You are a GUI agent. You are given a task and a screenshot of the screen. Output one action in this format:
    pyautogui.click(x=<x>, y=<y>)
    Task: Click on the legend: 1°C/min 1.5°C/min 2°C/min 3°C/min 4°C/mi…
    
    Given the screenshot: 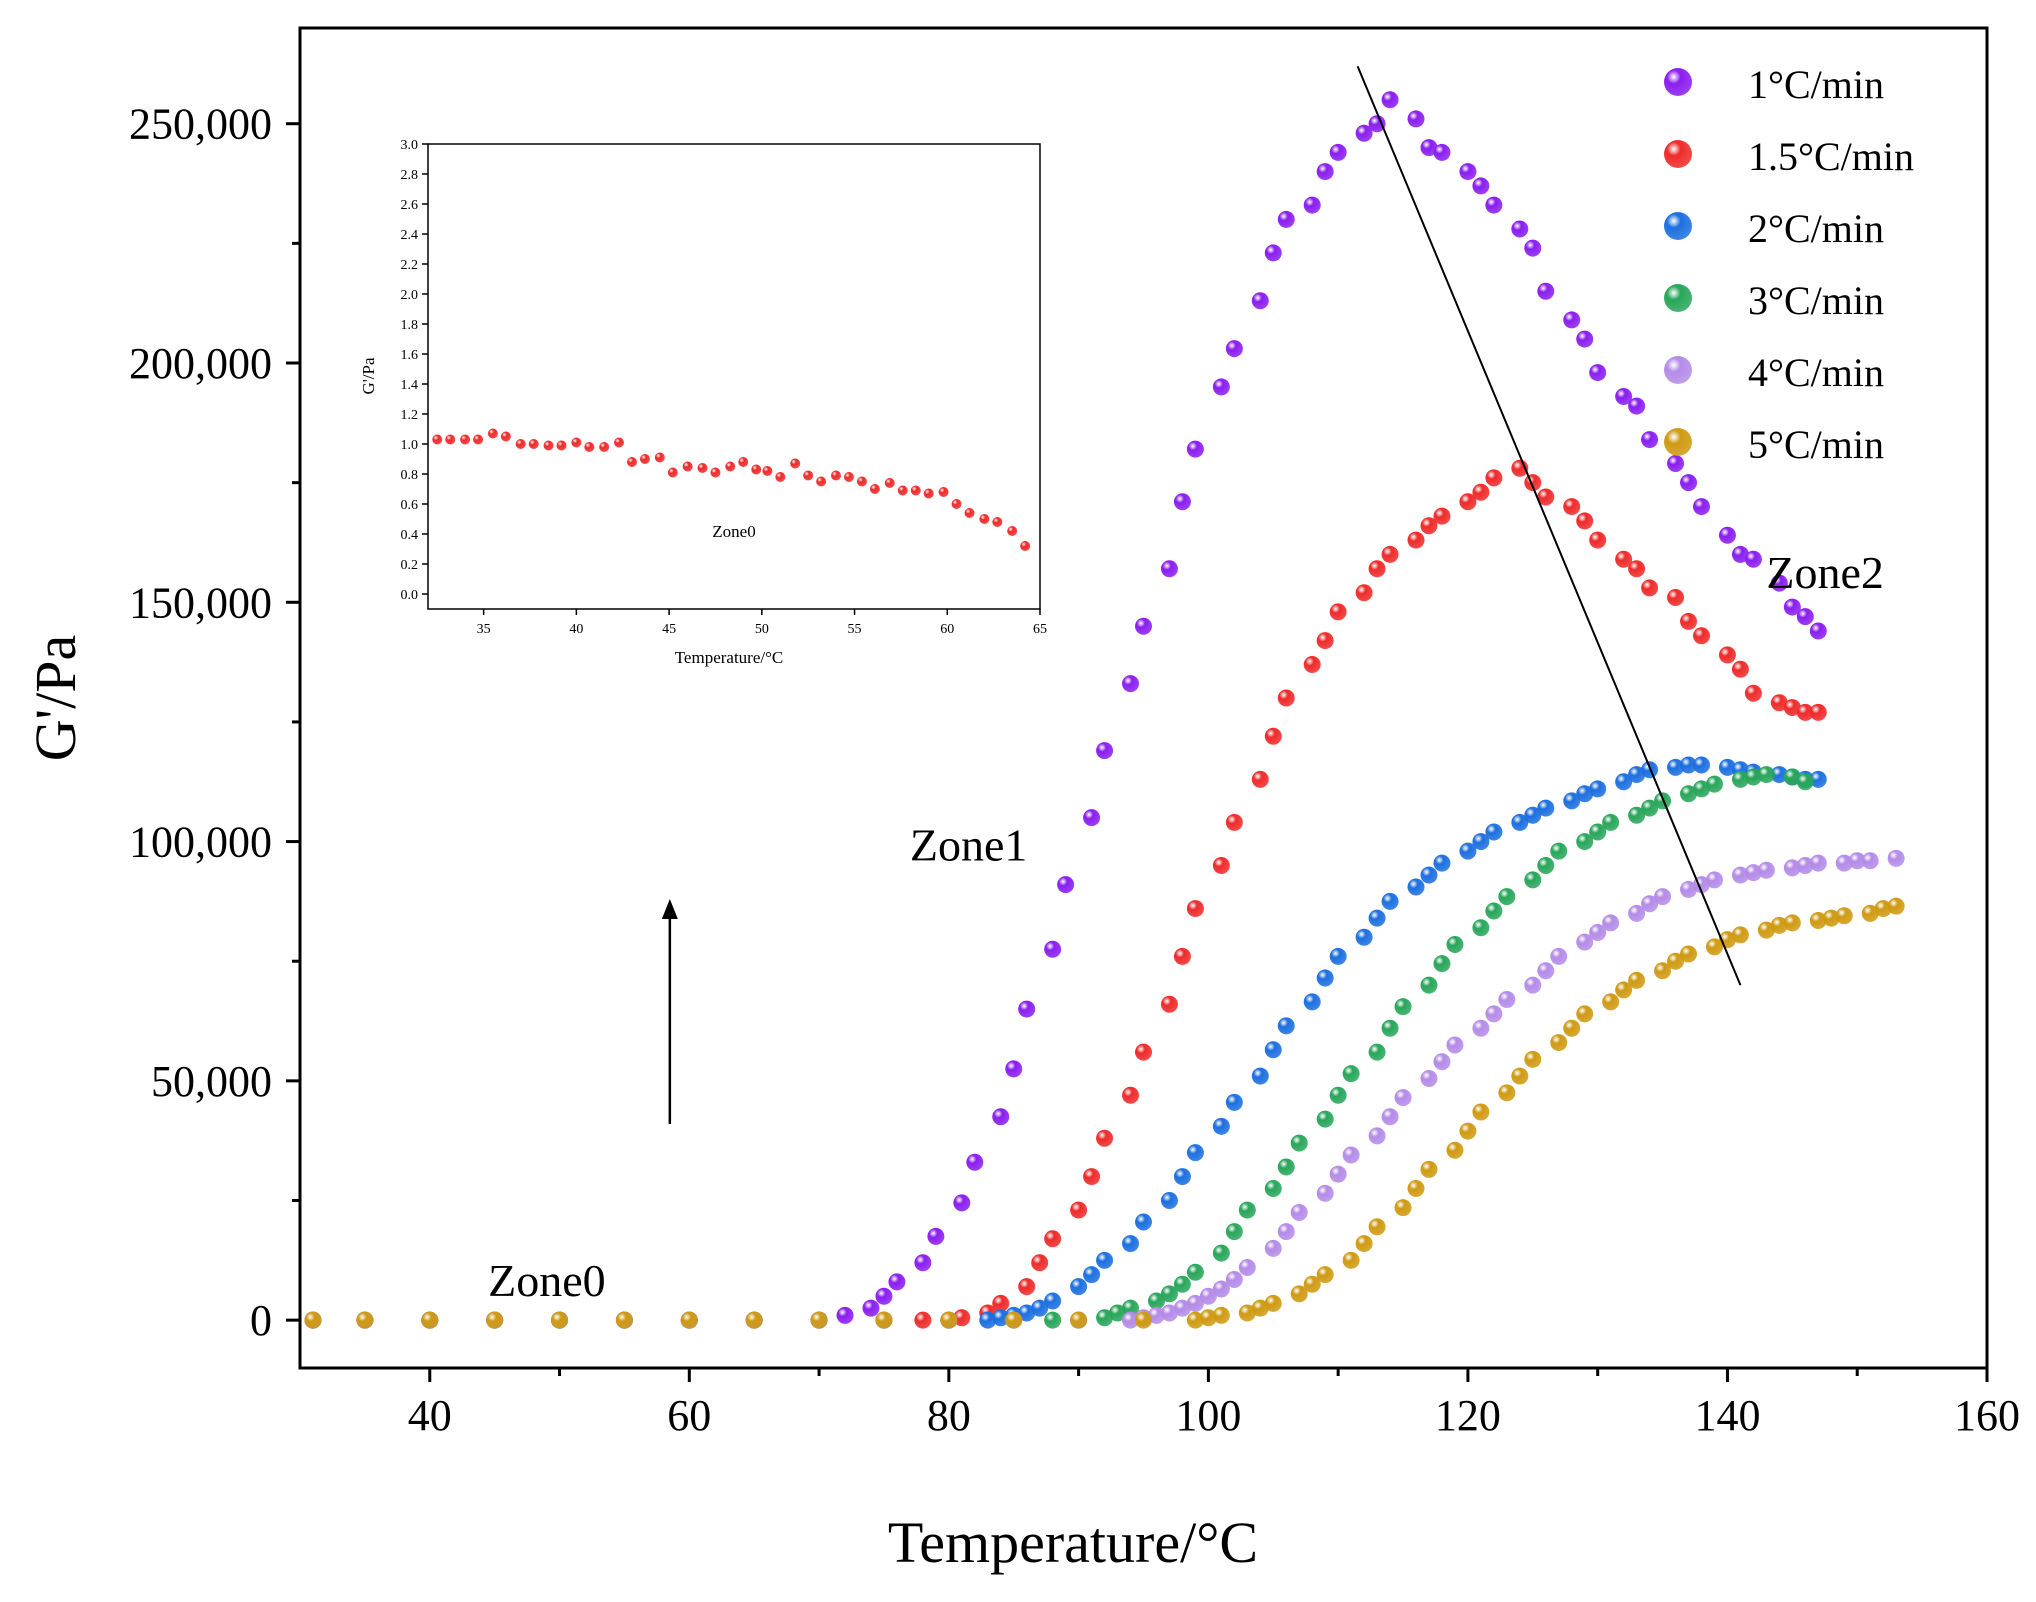 What is the action you would take?
    pyautogui.click(x=1789, y=264)
    